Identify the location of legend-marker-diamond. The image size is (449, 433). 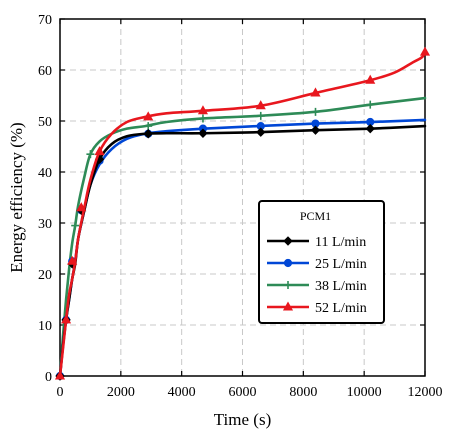
(288, 241).